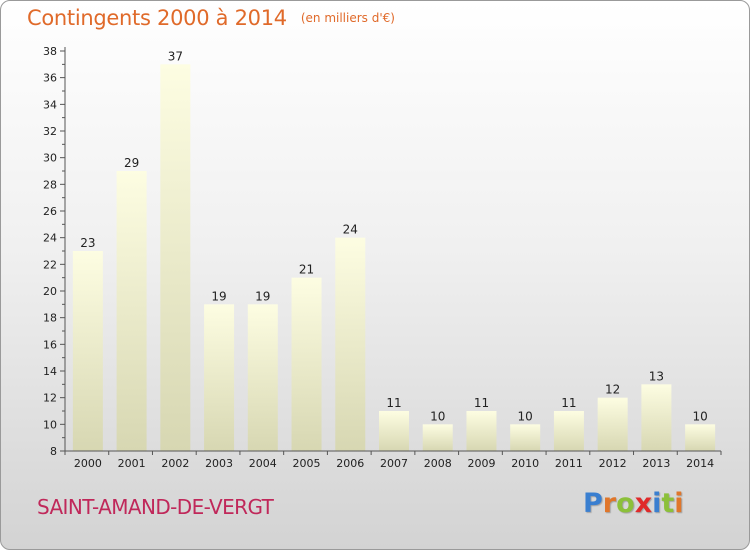  I want to click on x-tick-label: 2008, so click(438, 463).